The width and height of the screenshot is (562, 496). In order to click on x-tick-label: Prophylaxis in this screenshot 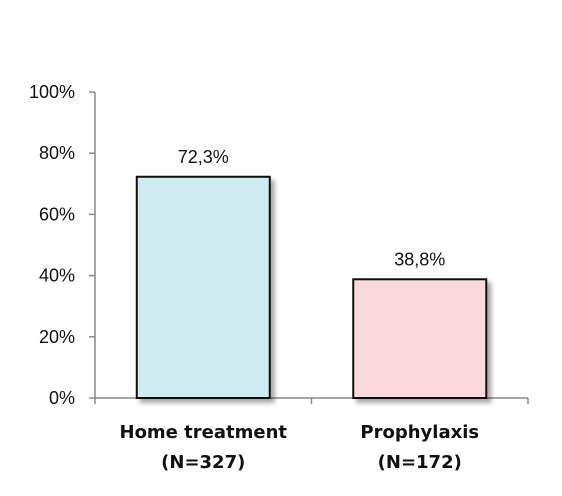, I will do `click(419, 432)`.